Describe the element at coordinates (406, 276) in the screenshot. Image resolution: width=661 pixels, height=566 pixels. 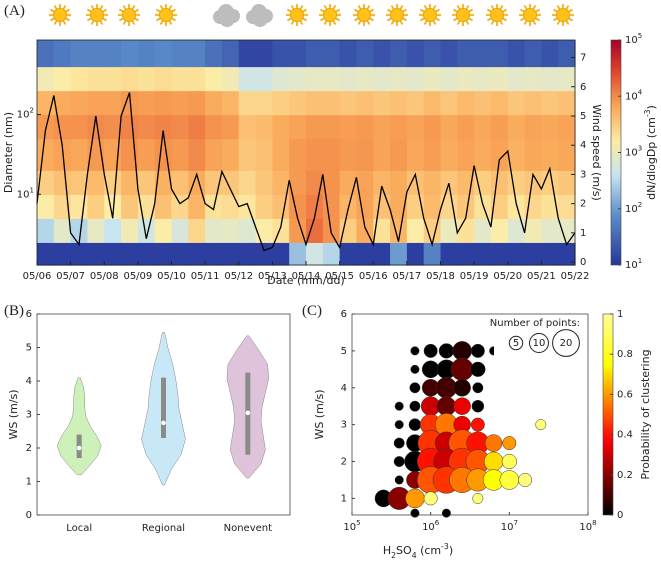
I see `x-tick-label: 05/17` at that location.